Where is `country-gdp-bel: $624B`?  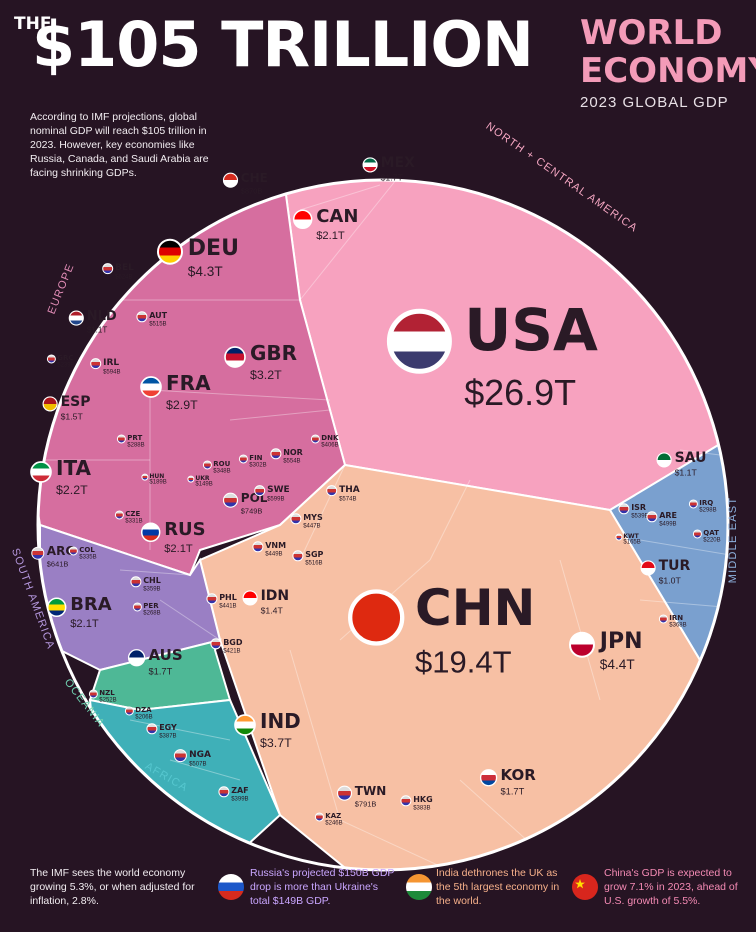
country-gdp-bel: $624B is located at coordinates (123, 278).